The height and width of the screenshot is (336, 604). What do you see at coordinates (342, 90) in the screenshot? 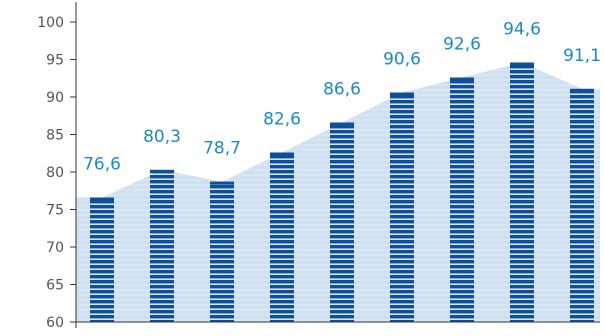
I see `data-label-5: 86,6` at bounding box center [342, 90].